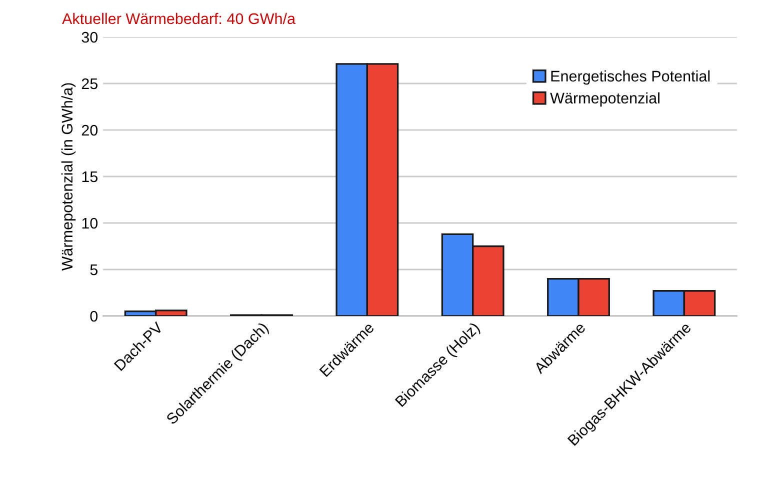 This screenshot has width=779, height=479. What do you see at coordinates (90, 177) in the screenshot?
I see `y-tick-label: 15` at bounding box center [90, 177].